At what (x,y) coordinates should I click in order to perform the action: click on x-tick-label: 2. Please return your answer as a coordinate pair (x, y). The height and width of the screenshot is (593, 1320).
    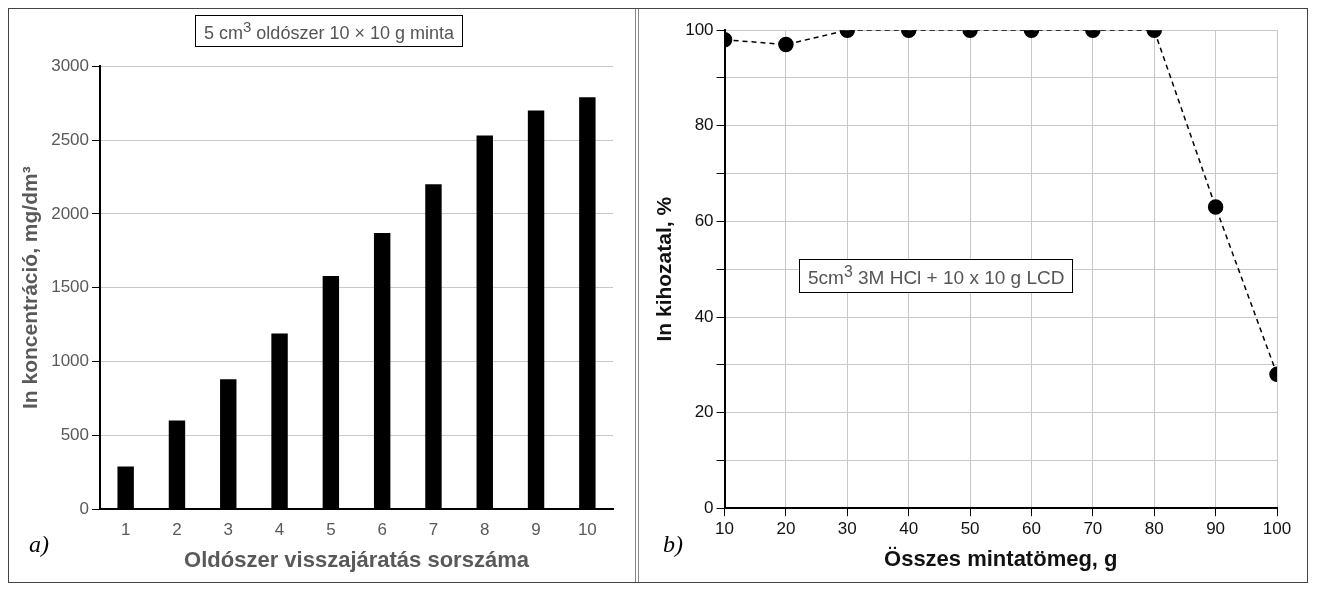
    Looking at the image, I should click on (177, 530).